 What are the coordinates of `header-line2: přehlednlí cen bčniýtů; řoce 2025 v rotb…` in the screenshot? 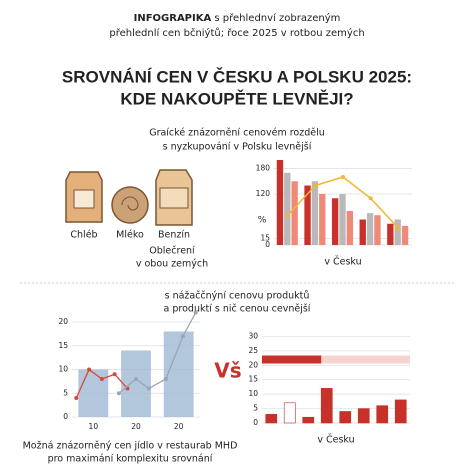 It's located at (236, 33).